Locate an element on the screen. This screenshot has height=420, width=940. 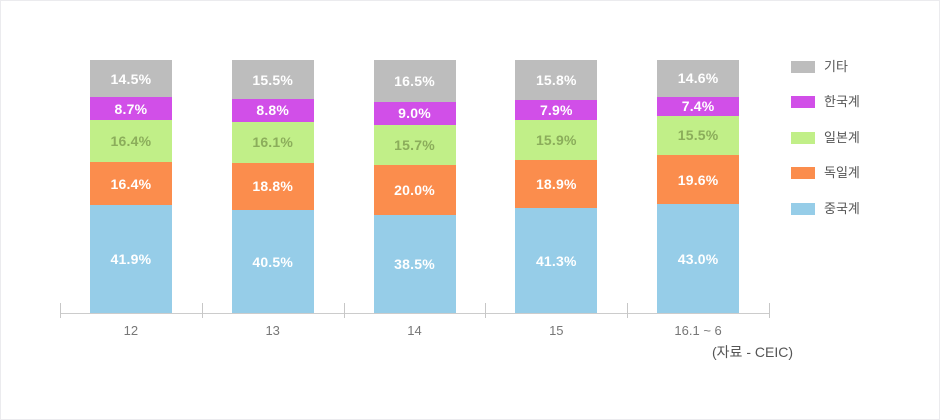
segment-label: 40.5% is located at coordinates (273, 261).